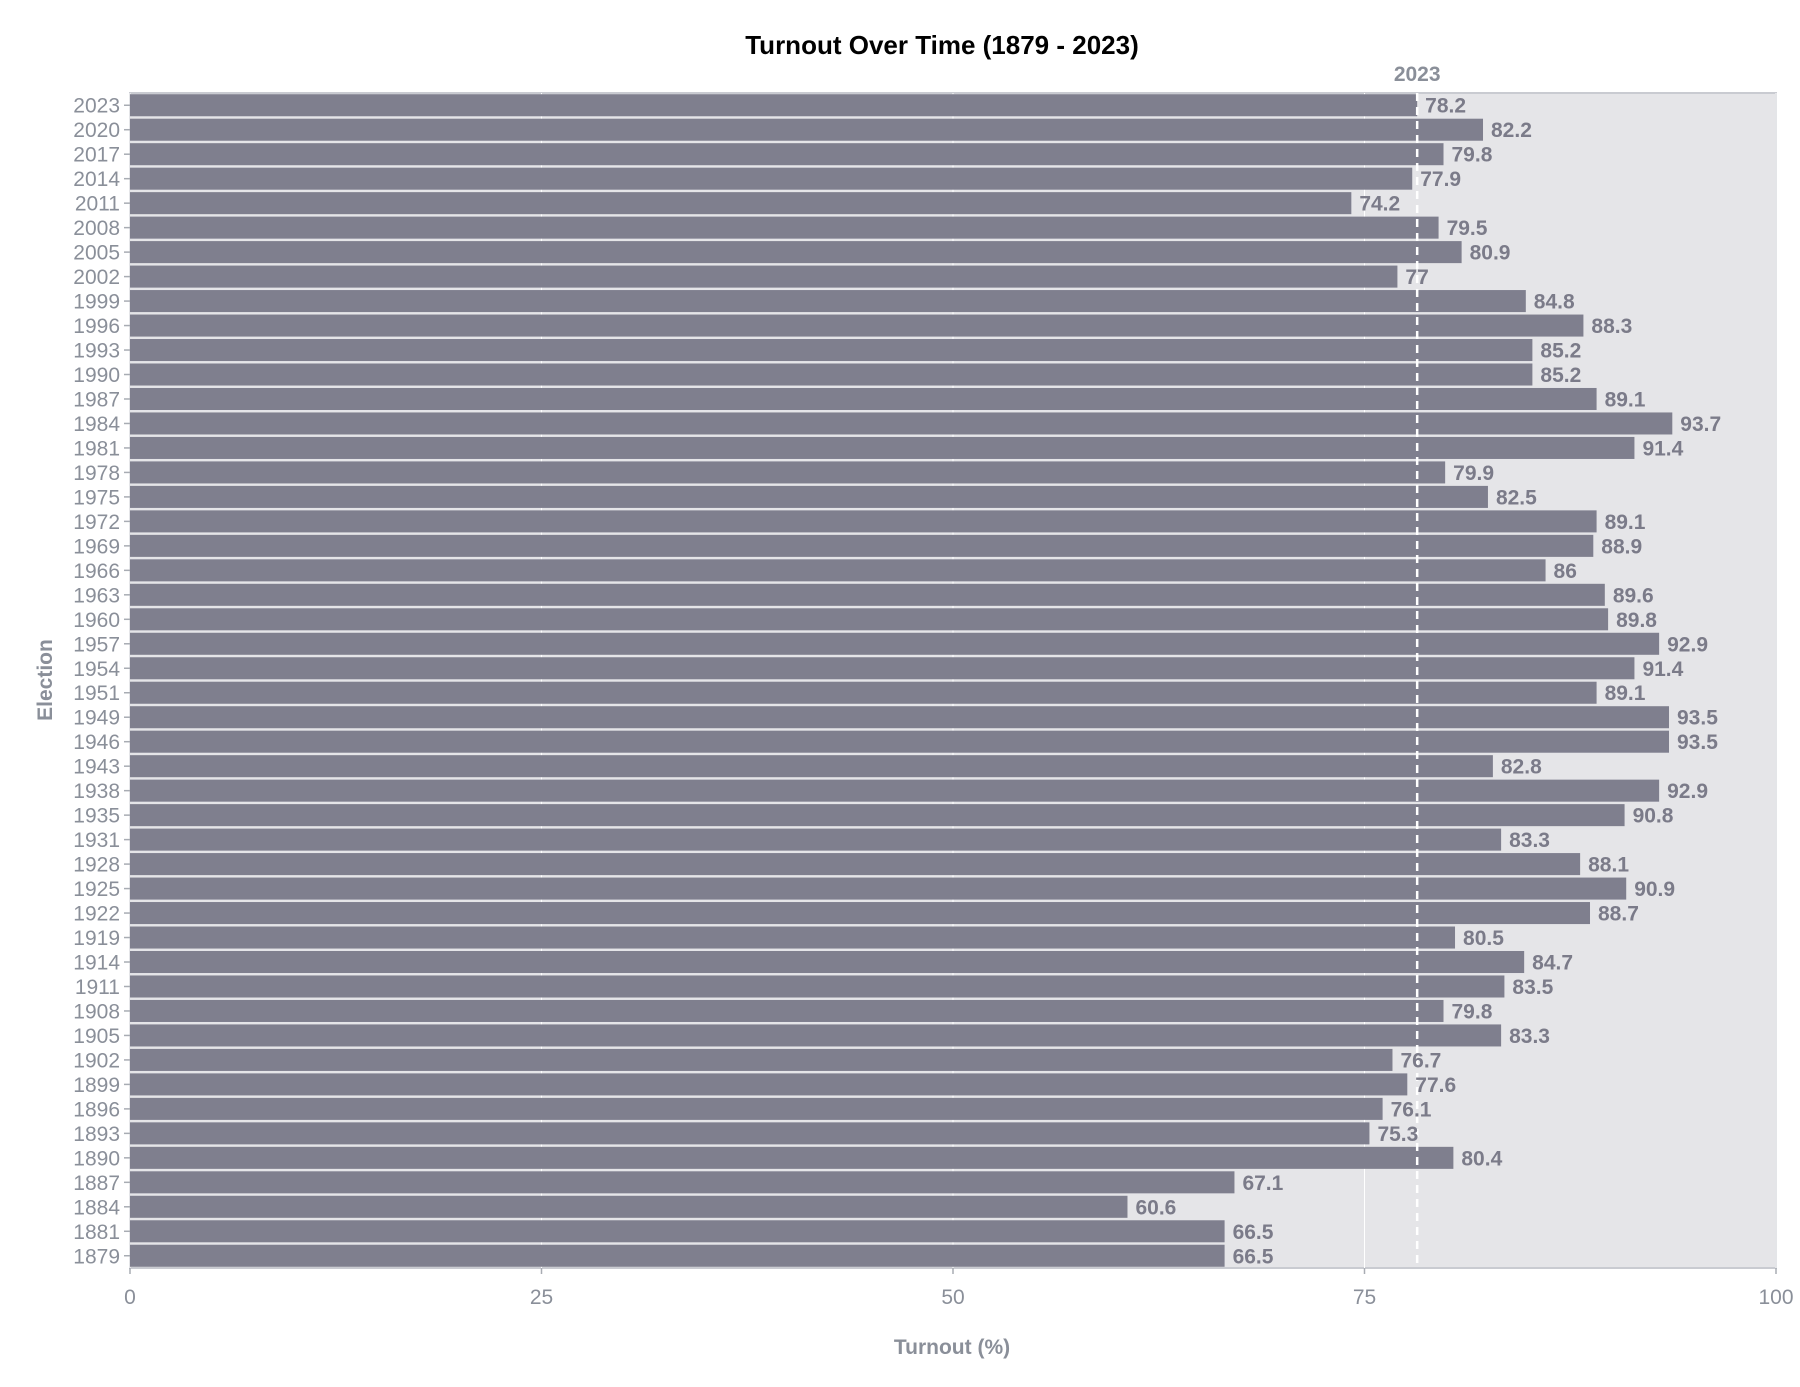 The image size is (1800, 1387). Describe the element at coordinates (96, 669) in the screenshot. I see `y-tick-label: 1954` at that location.